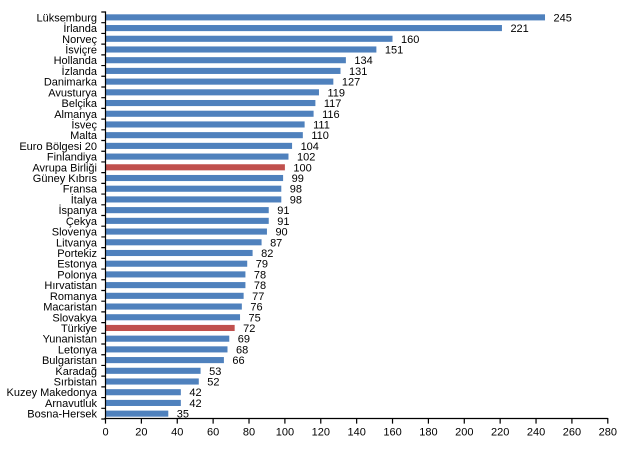 Image resolution: width=634 pixels, height=455 pixels. I want to click on svg-text: 60, so click(213, 432).